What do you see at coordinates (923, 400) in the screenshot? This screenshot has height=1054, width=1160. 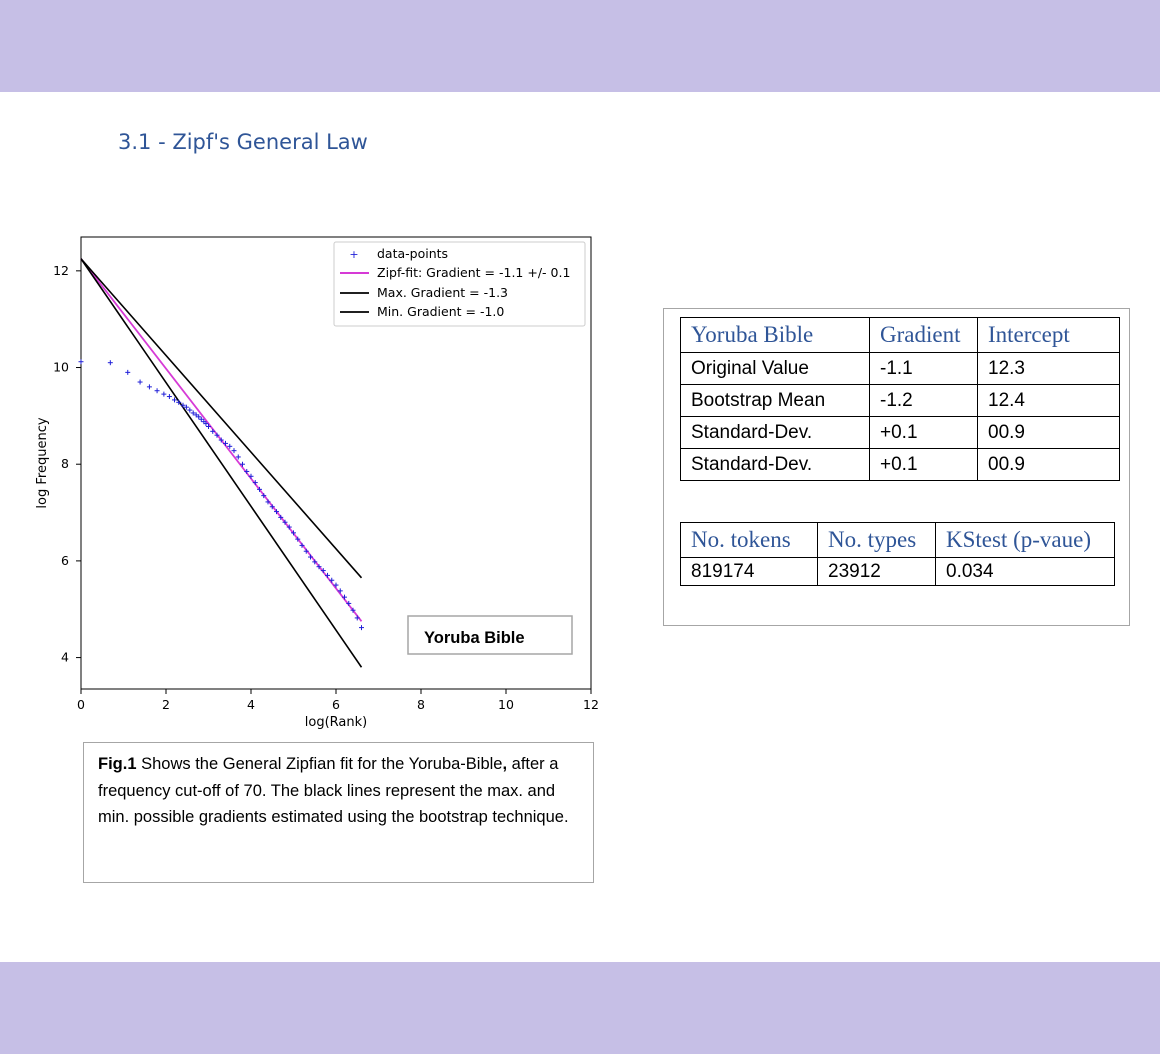 I see `table-cell: -1.2` at bounding box center [923, 400].